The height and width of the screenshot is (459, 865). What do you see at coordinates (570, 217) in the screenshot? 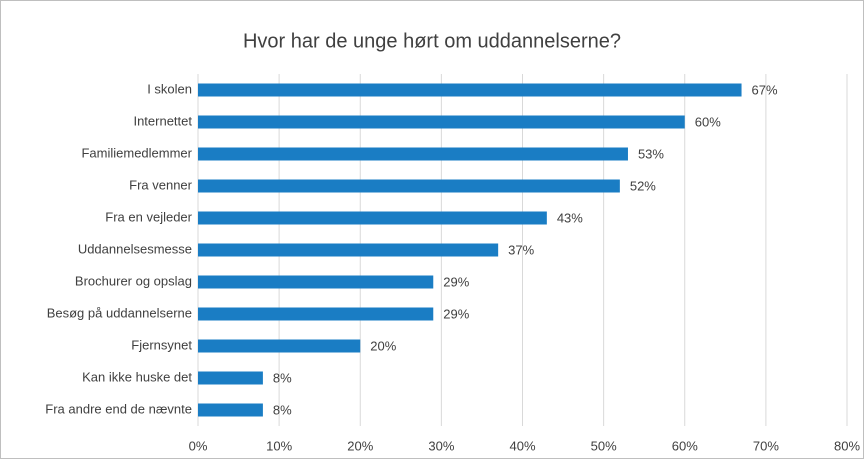
I see `data-label: 43%` at bounding box center [570, 217].